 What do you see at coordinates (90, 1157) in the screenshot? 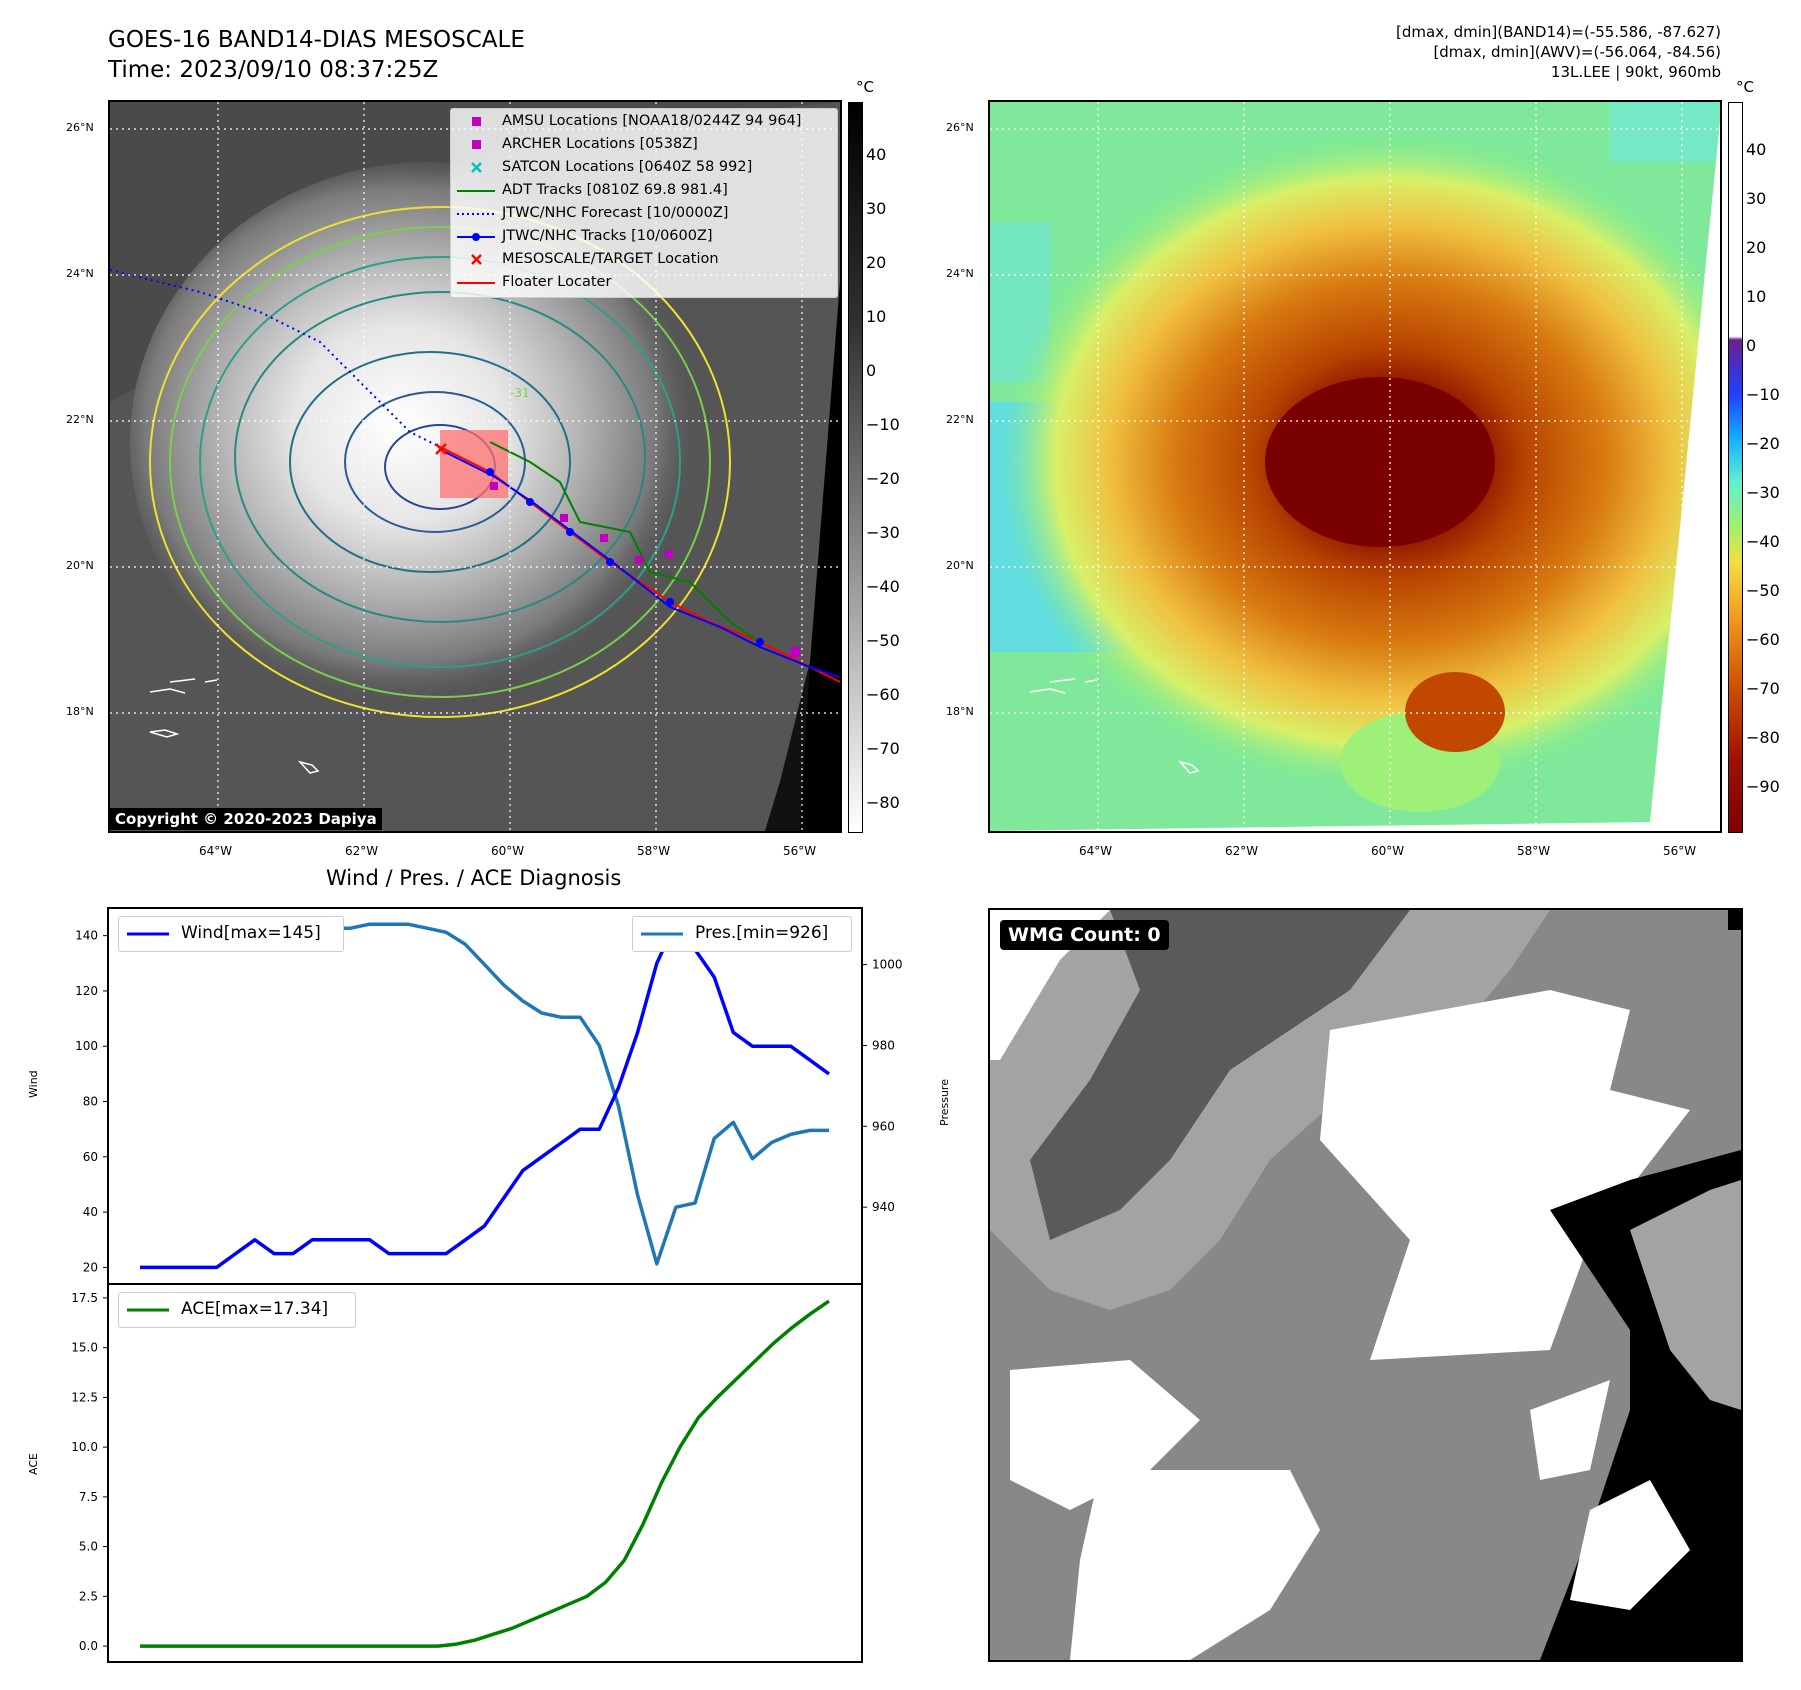
I see `wind-tick-label: 60` at bounding box center [90, 1157].